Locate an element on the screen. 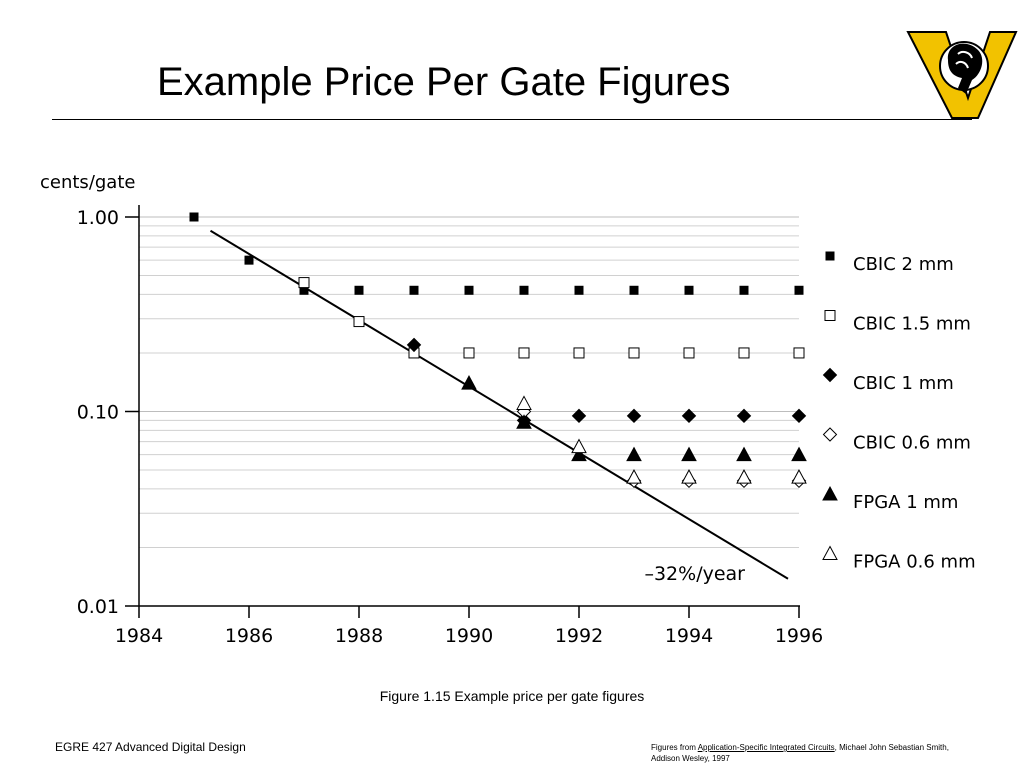 This screenshot has width=1024, height=768. trend-line-label: –32%/year is located at coordinates (694, 574).